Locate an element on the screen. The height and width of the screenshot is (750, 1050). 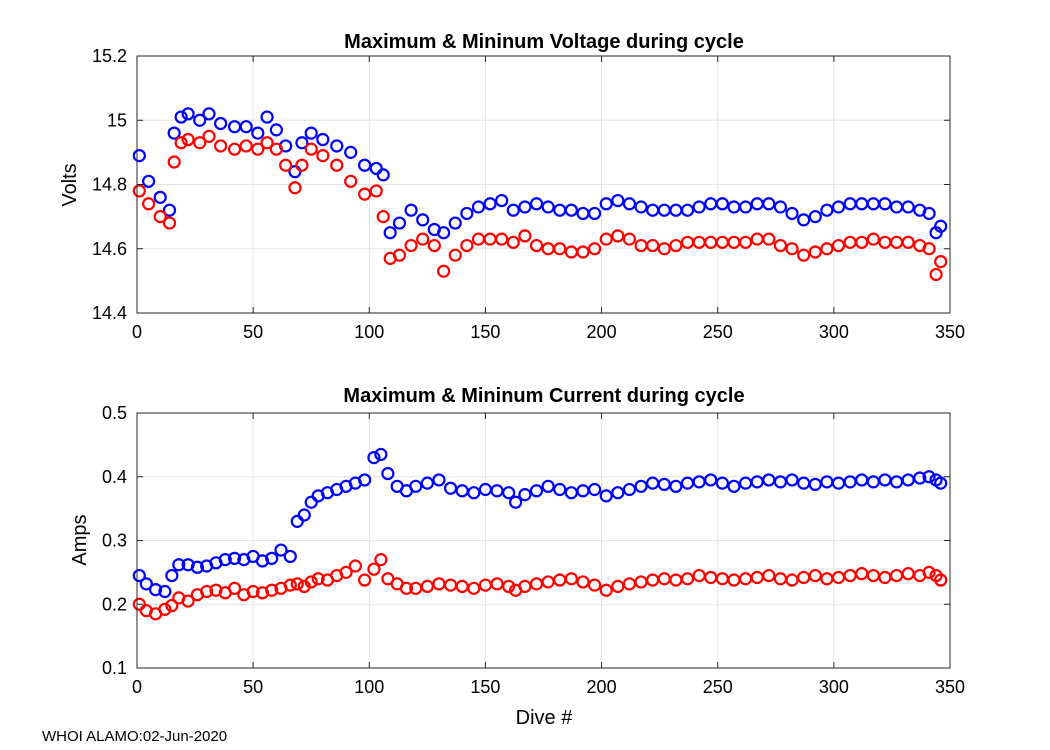
voltage-x-tick-label: 350 is located at coordinates (950, 332).